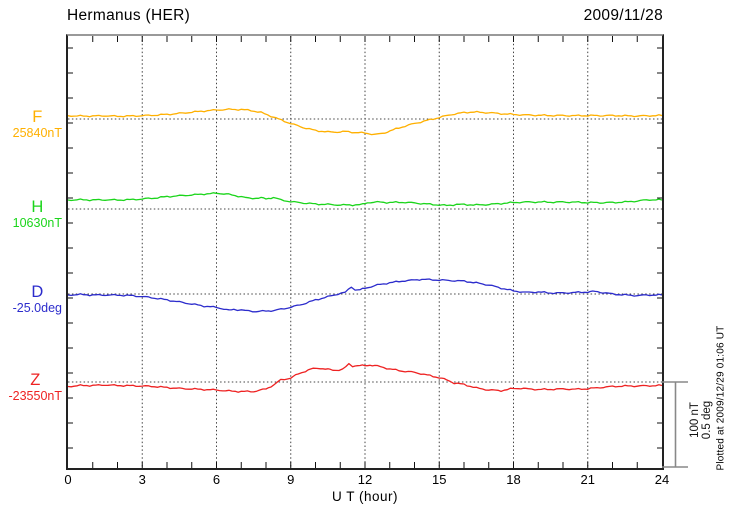 The height and width of the screenshot is (520, 730). Describe the element at coordinates (721, 398) in the screenshot. I see `plotted-at-note: Plotted at 2009/12/29 01:06 UT` at that location.